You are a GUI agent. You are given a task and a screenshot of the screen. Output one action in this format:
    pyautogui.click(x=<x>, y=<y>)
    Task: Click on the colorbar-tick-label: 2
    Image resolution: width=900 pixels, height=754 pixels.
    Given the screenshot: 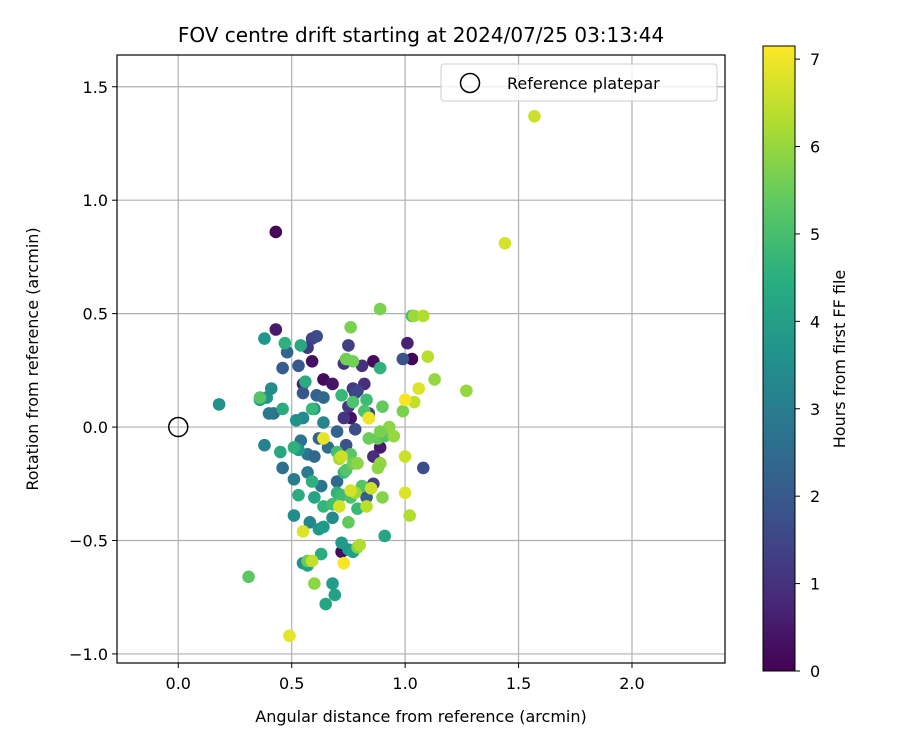 What is the action you would take?
    pyautogui.click(x=815, y=496)
    